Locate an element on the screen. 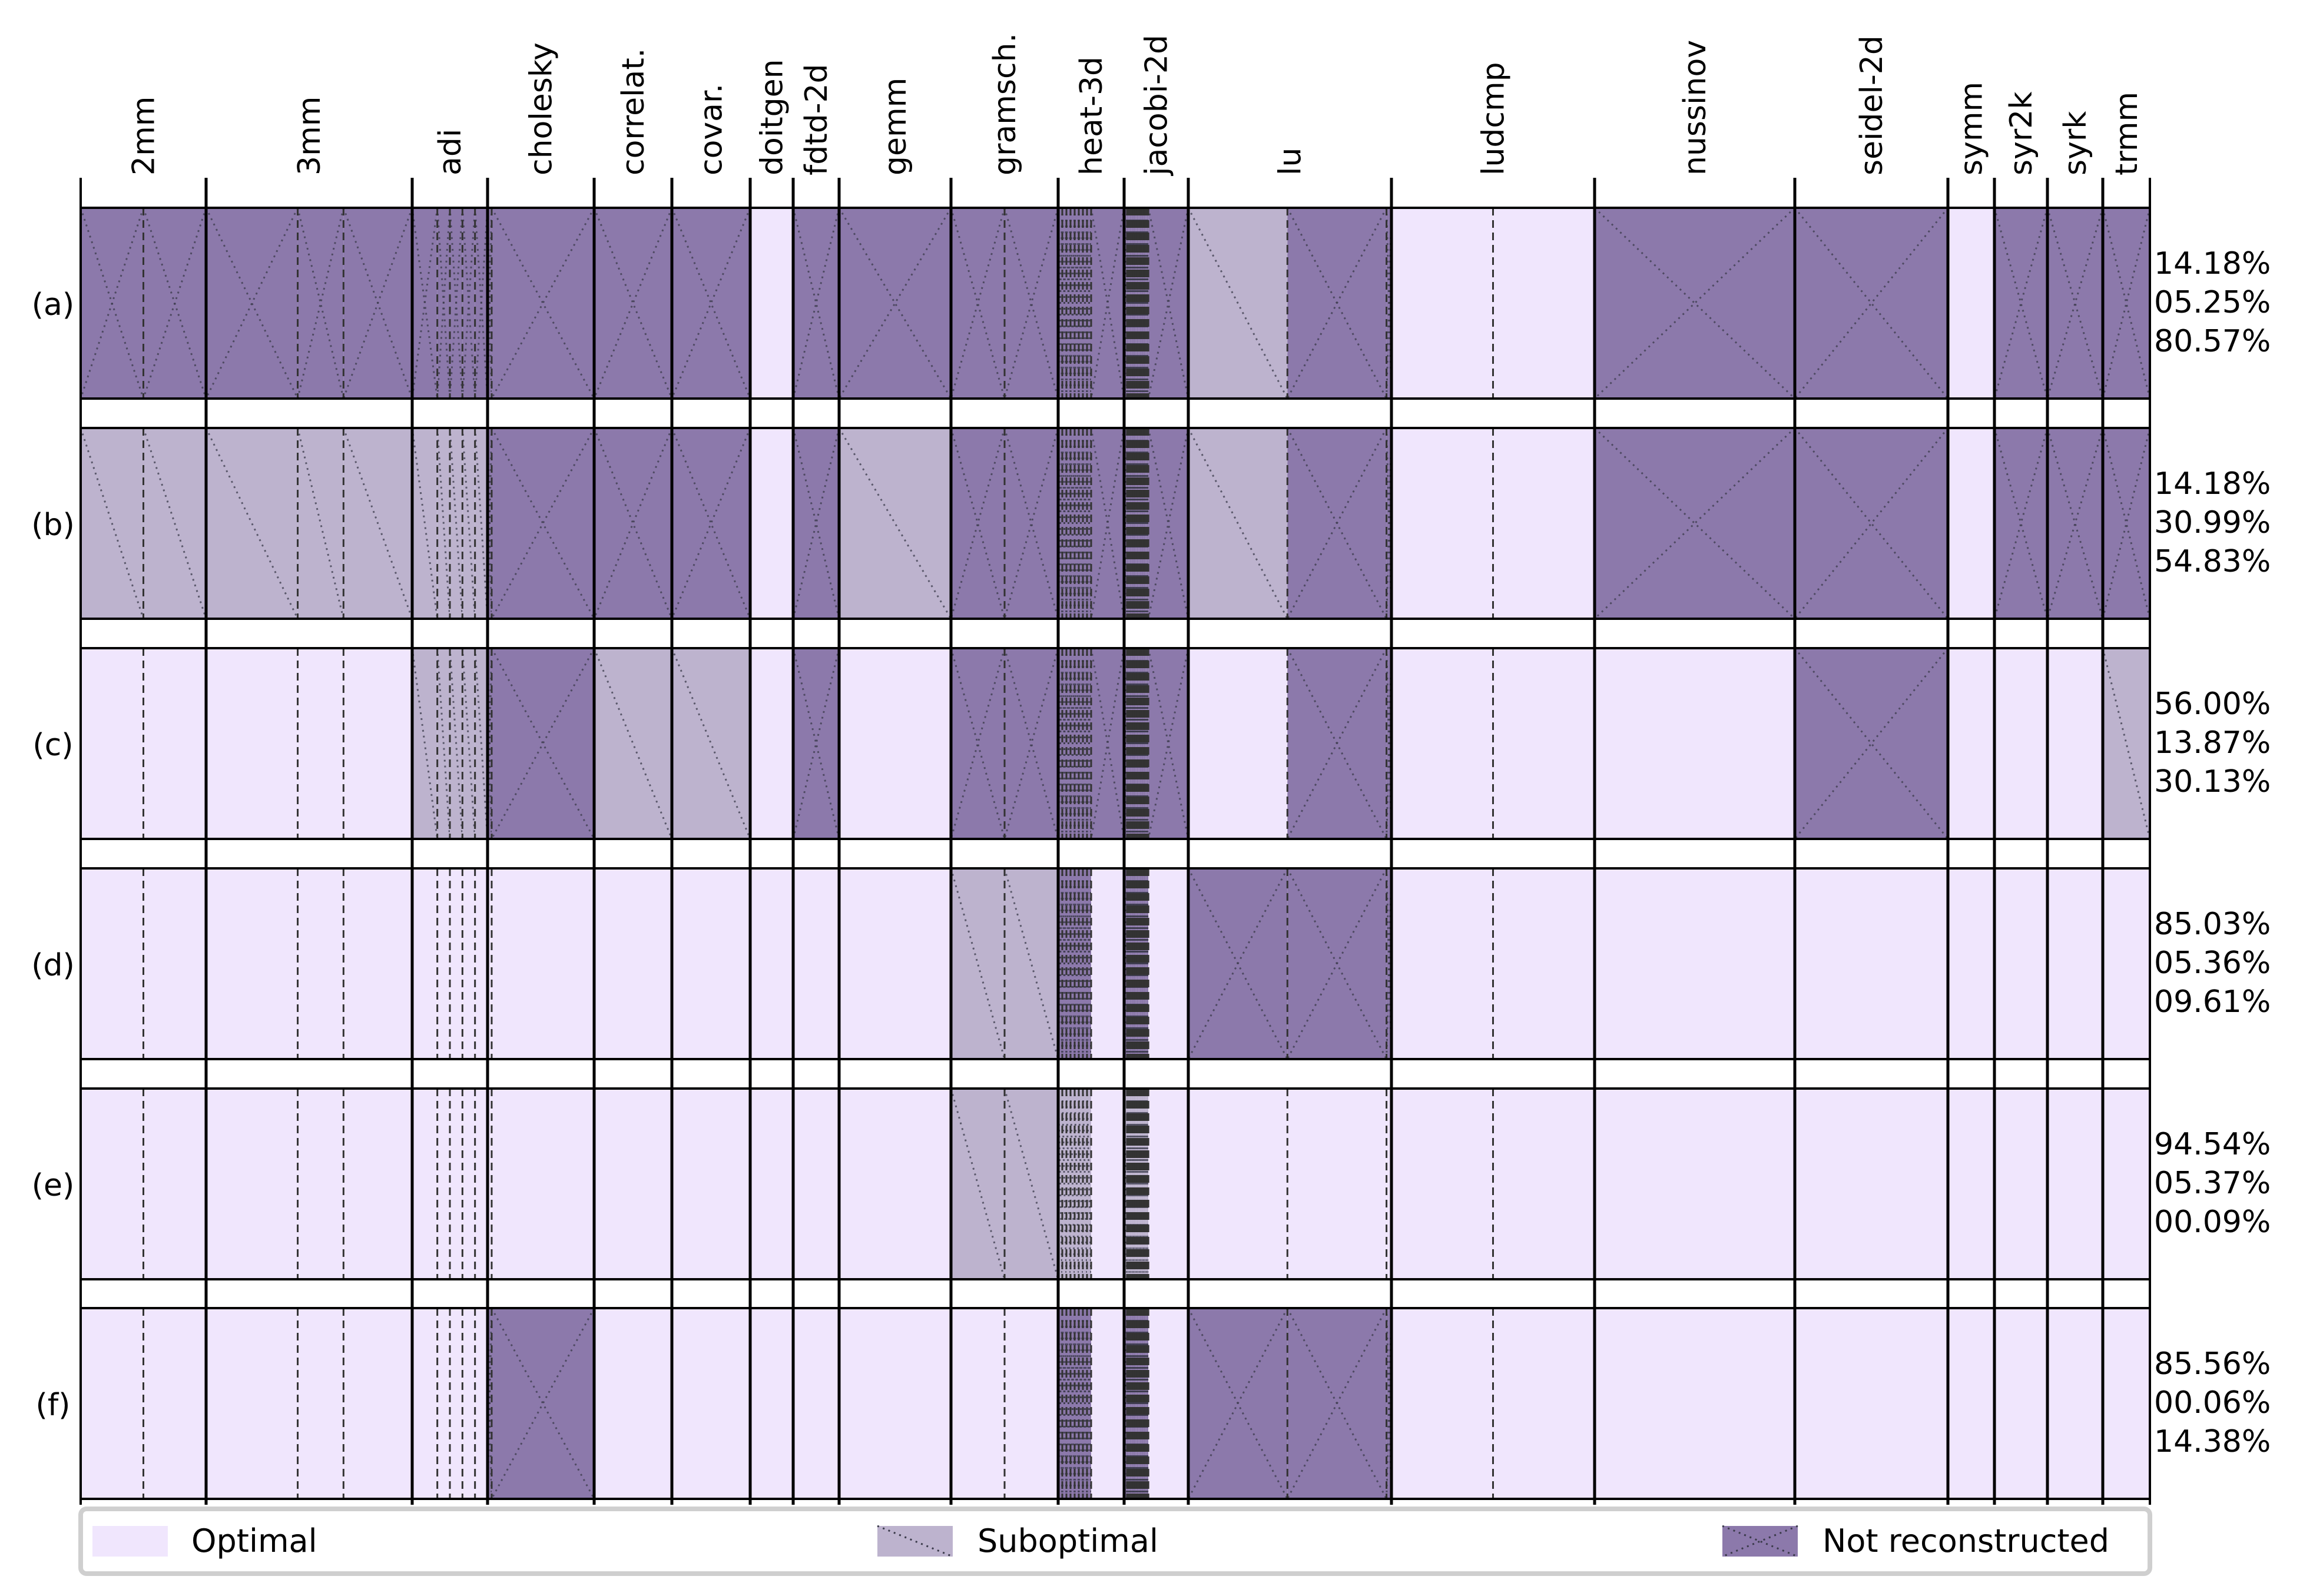 The width and height of the screenshot is (2313, 1596). legend-swatch-O is located at coordinates (130, 1541).